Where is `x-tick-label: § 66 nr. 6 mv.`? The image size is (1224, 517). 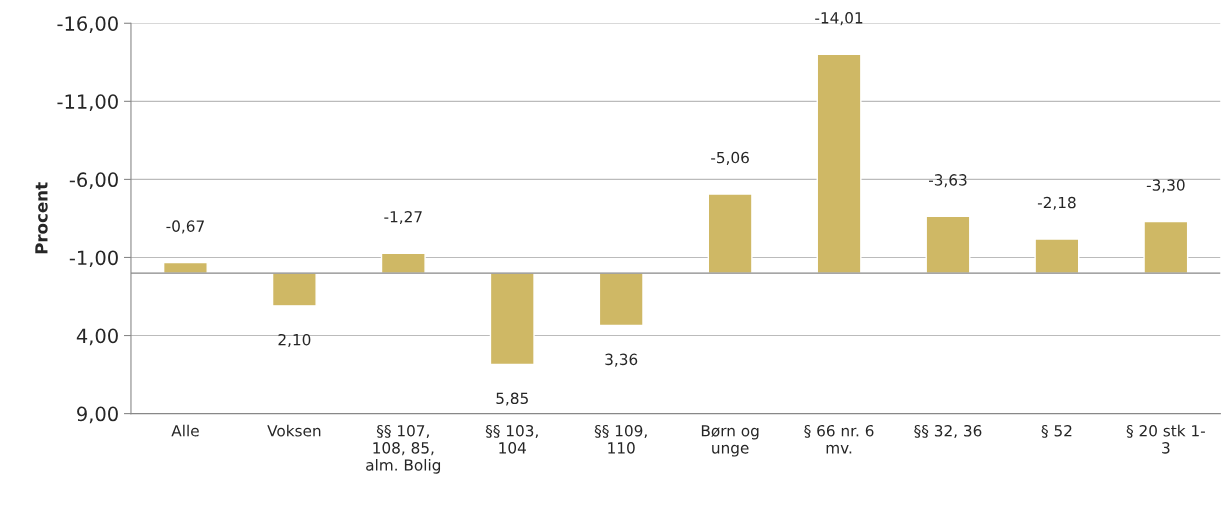 x-tick-label: § 66 nr. 6 mv. is located at coordinates (839, 439).